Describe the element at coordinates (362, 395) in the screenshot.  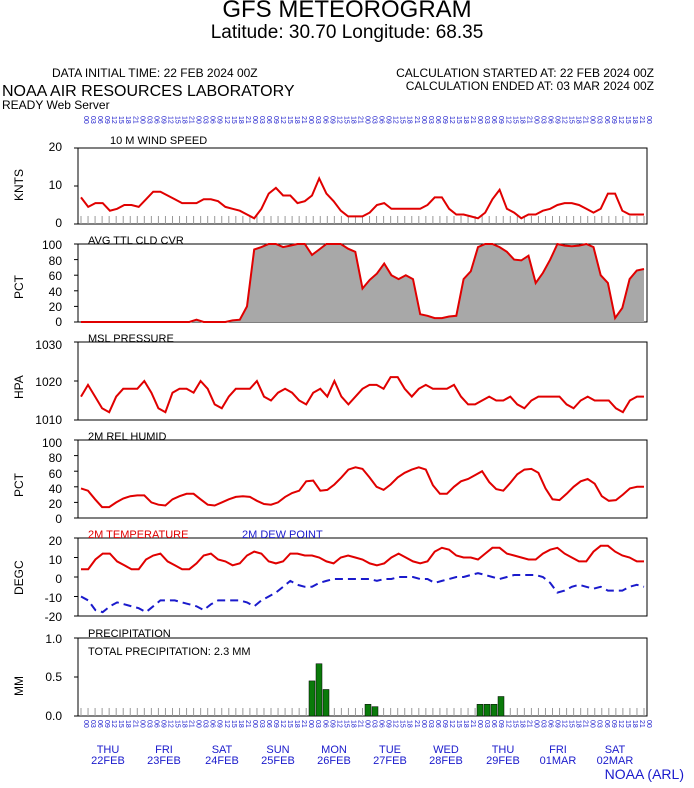
I see `pressure-line` at that location.